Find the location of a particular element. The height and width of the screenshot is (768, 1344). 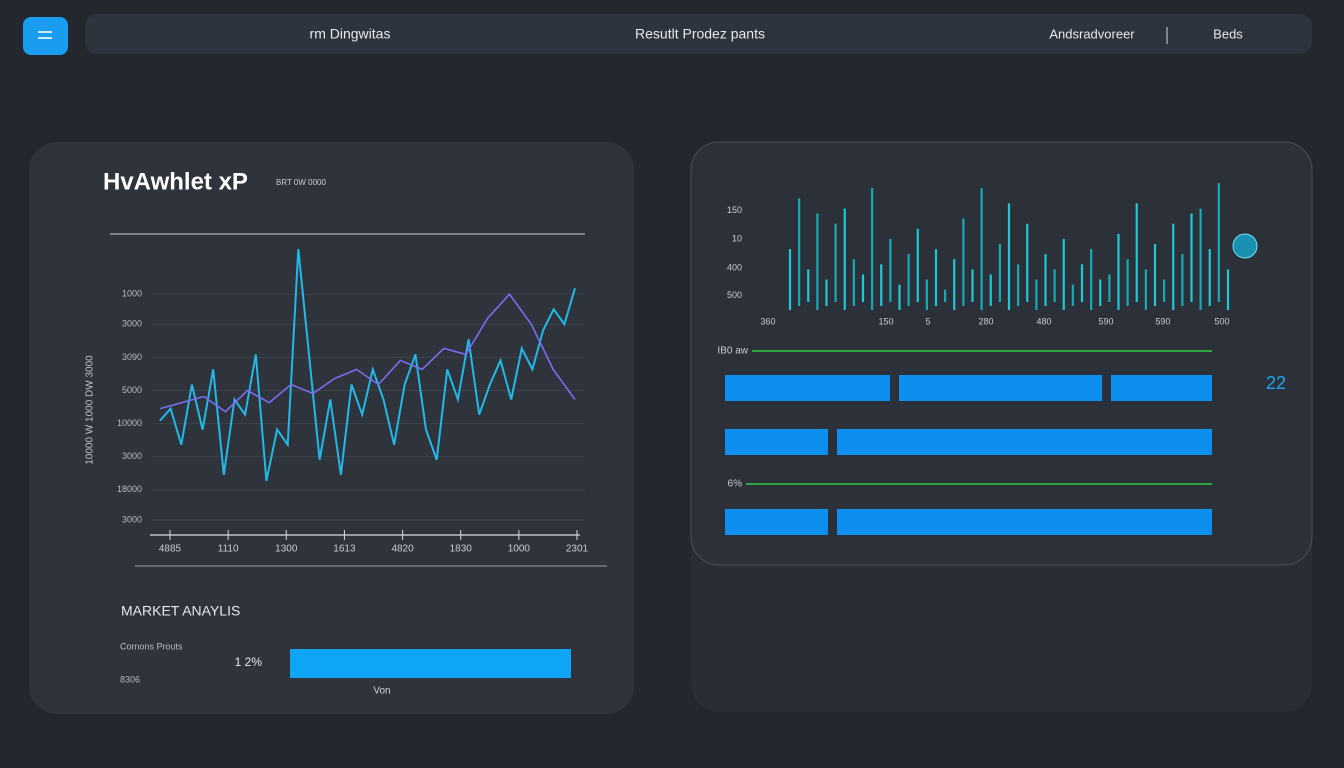

x-tick-label: 360 is located at coordinates (767, 321).